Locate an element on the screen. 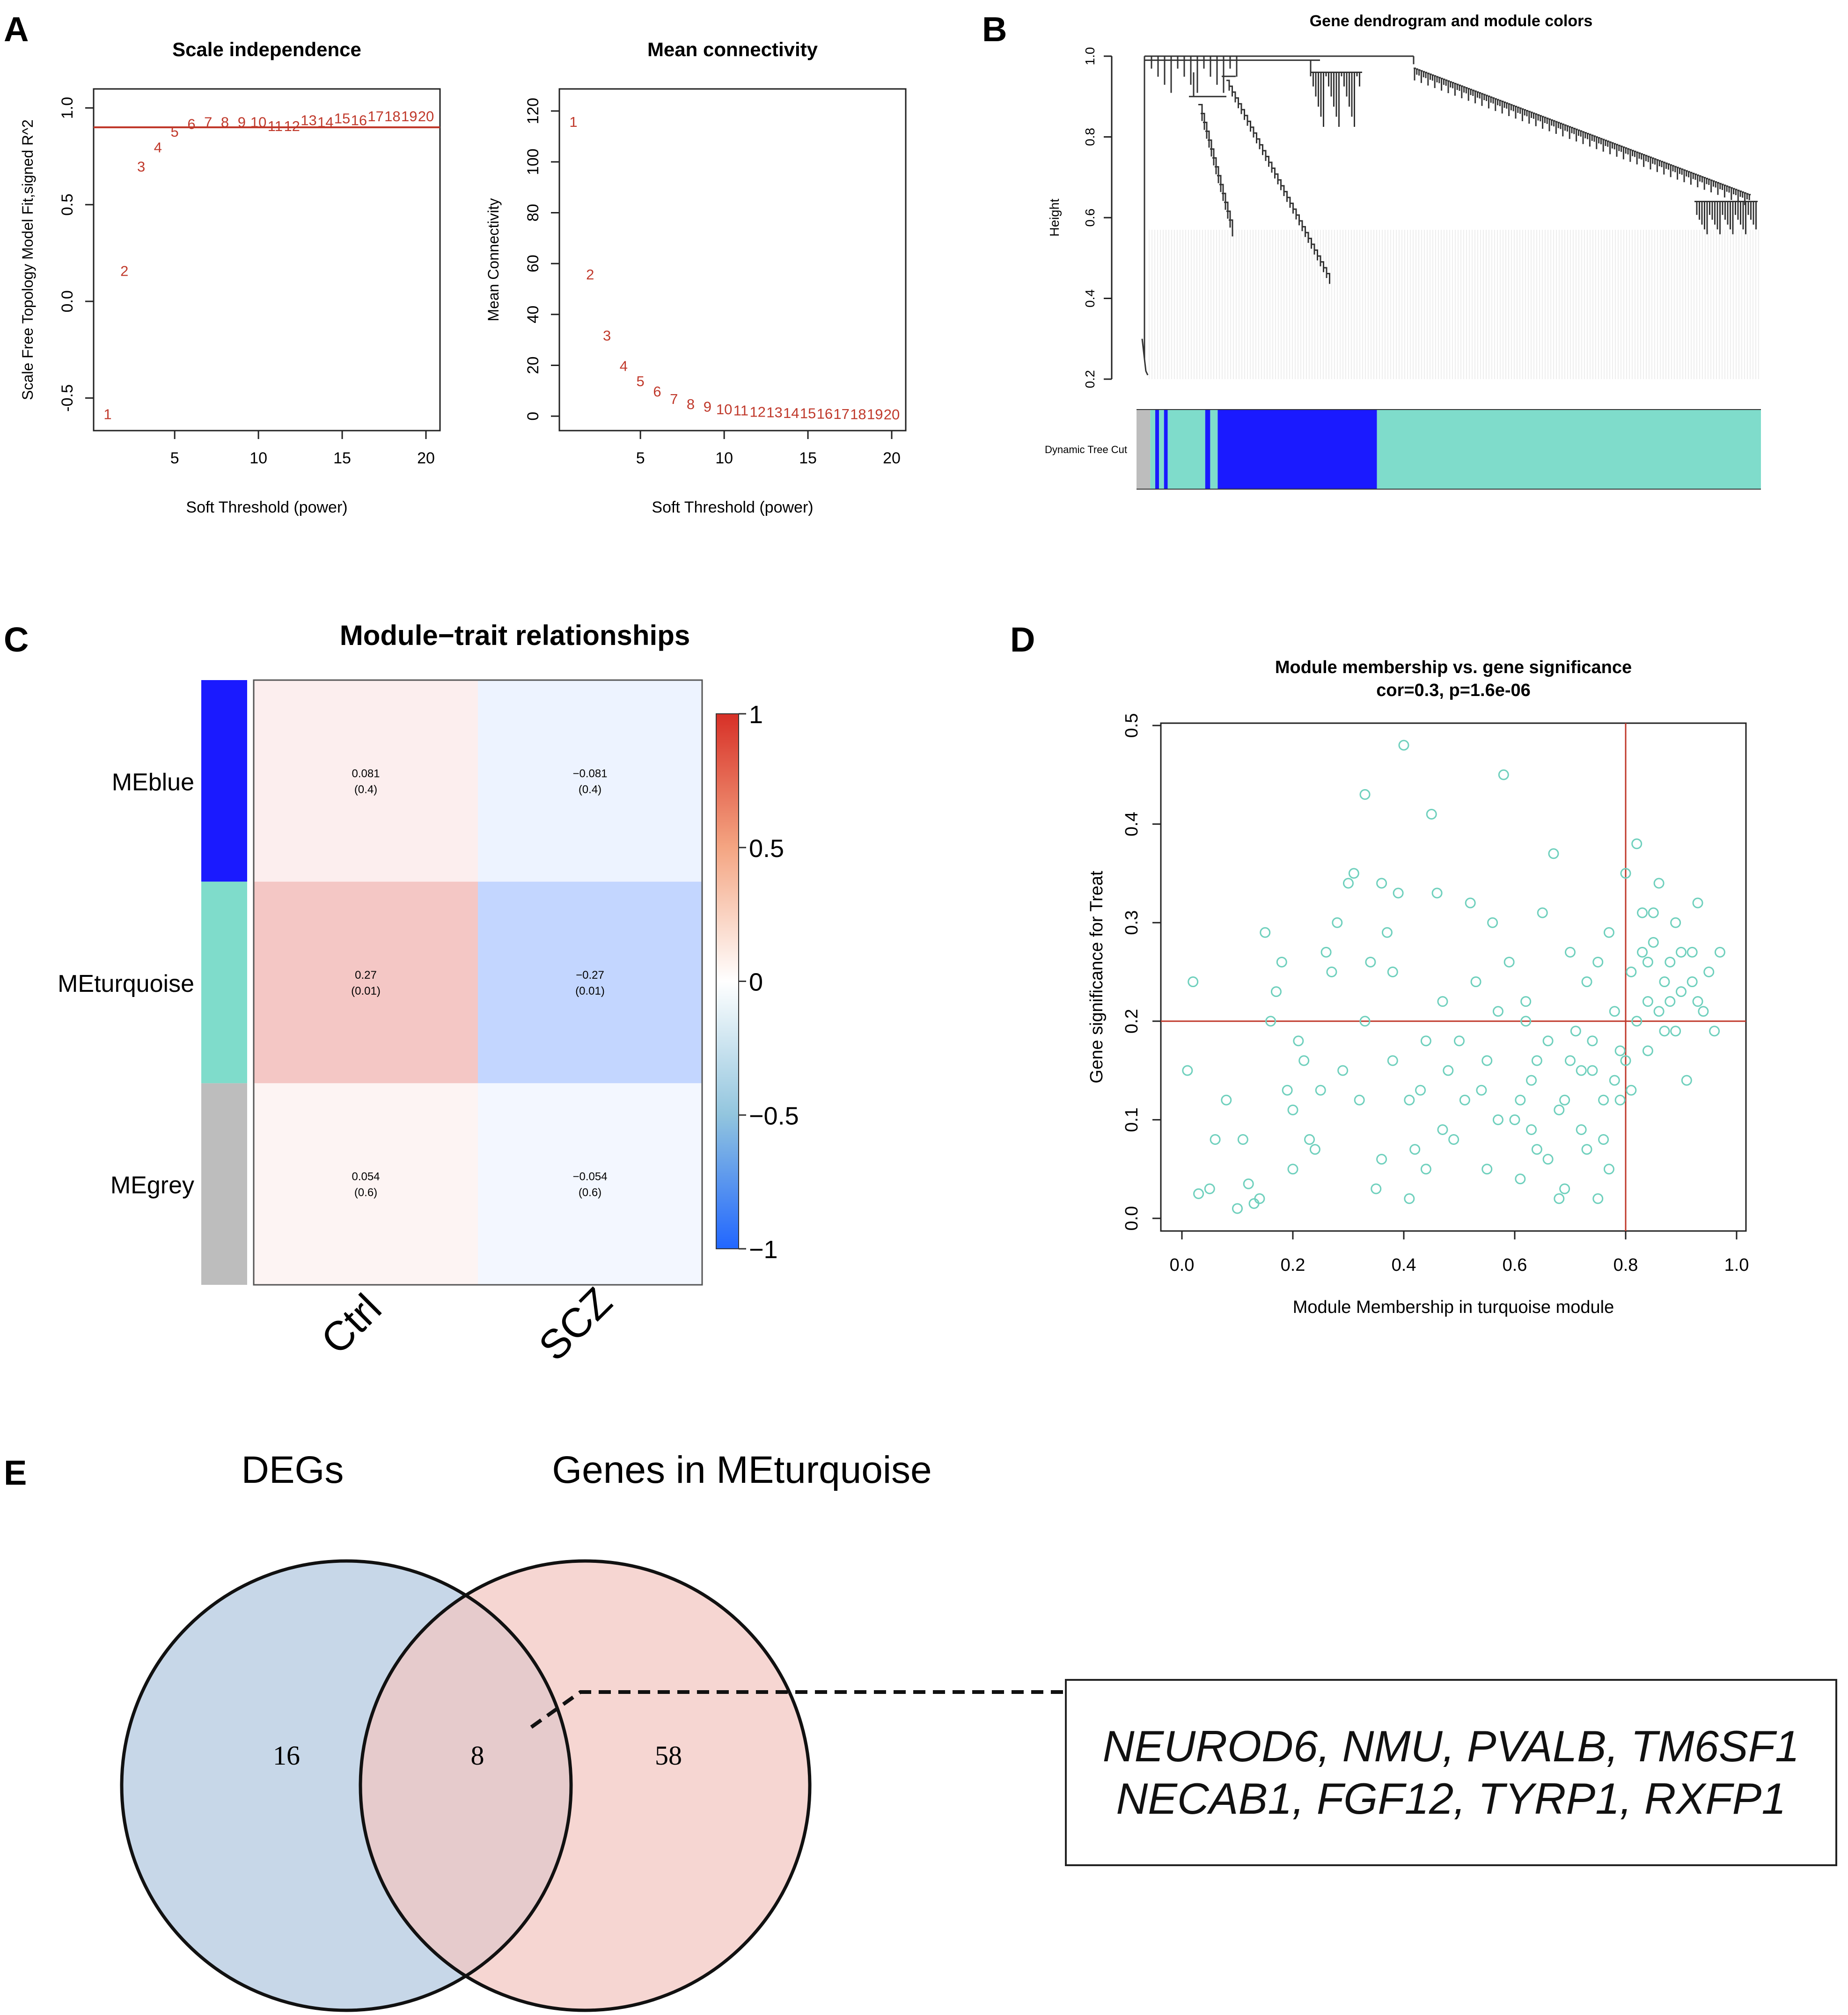  y-axis-label: Gene significance for Treat is located at coordinates (1097, 977).